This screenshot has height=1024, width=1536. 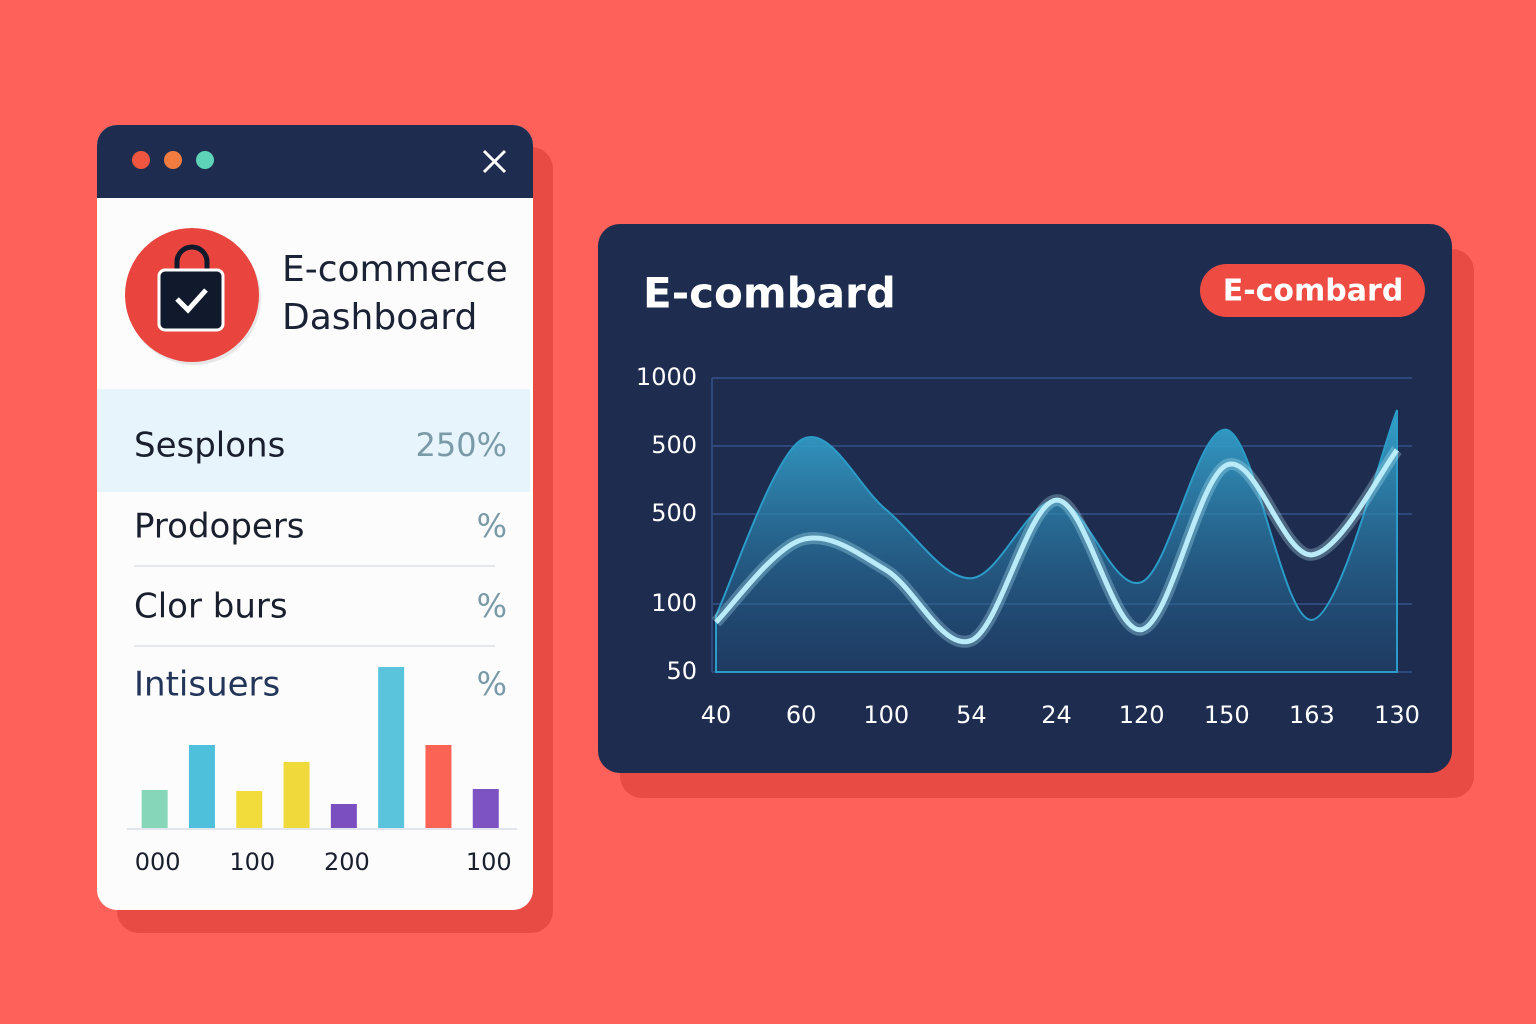 What do you see at coordinates (395, 293) in the screenshot?
I see `window-title: E-commerce Dashboard` at bounding box center [395, 293].